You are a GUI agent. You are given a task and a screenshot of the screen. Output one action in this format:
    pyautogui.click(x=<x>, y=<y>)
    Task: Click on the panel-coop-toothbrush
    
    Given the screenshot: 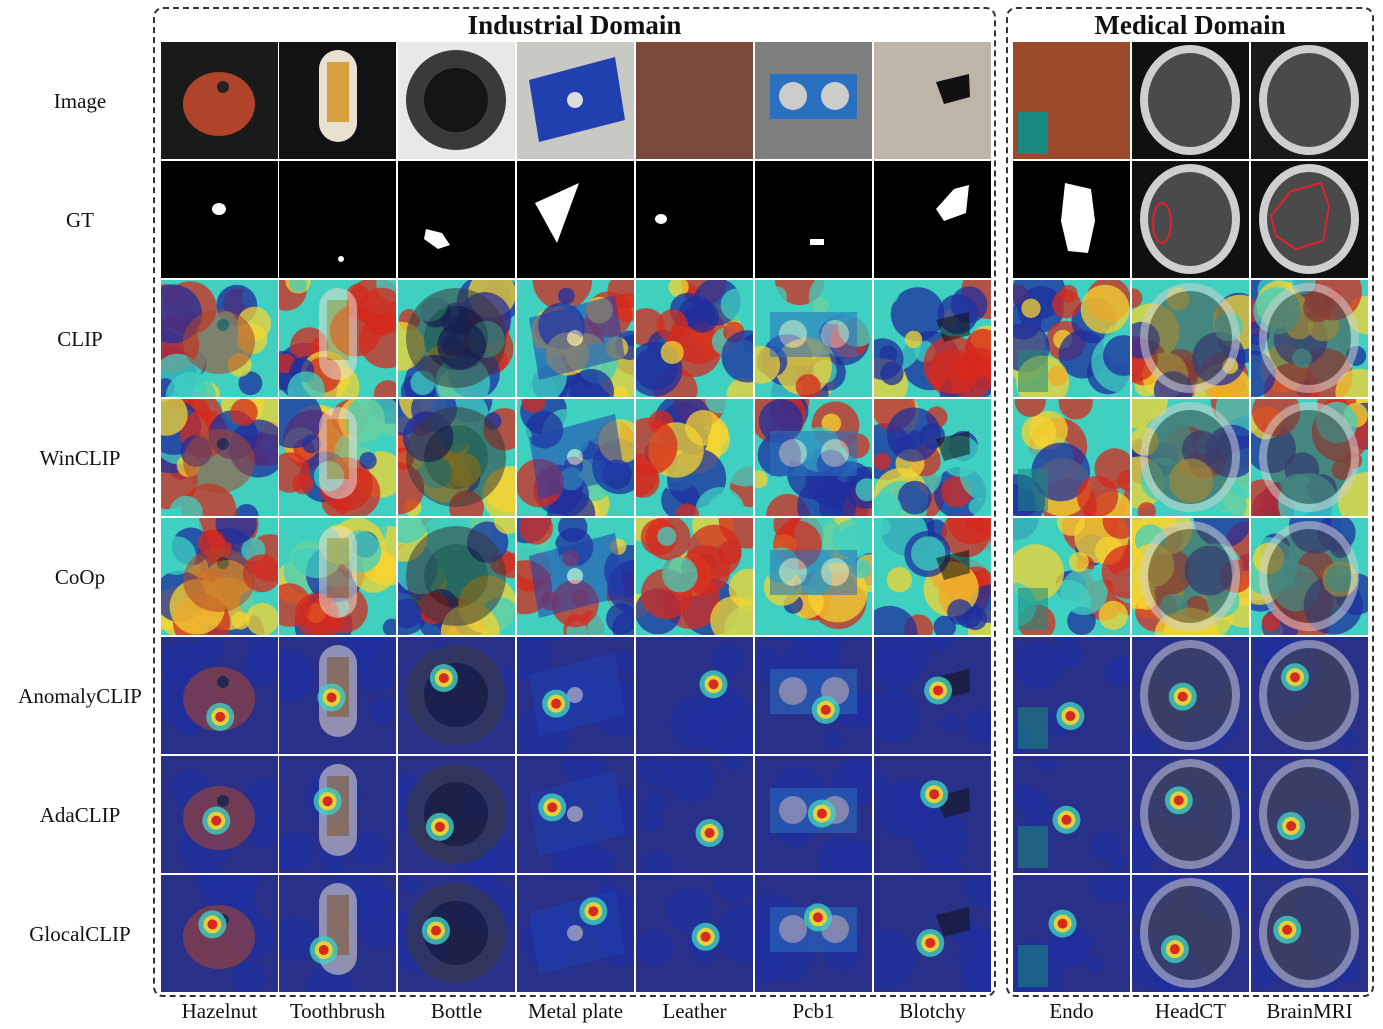 What is the action you would take?
    pyautogui.click(x=337, y=576)
    